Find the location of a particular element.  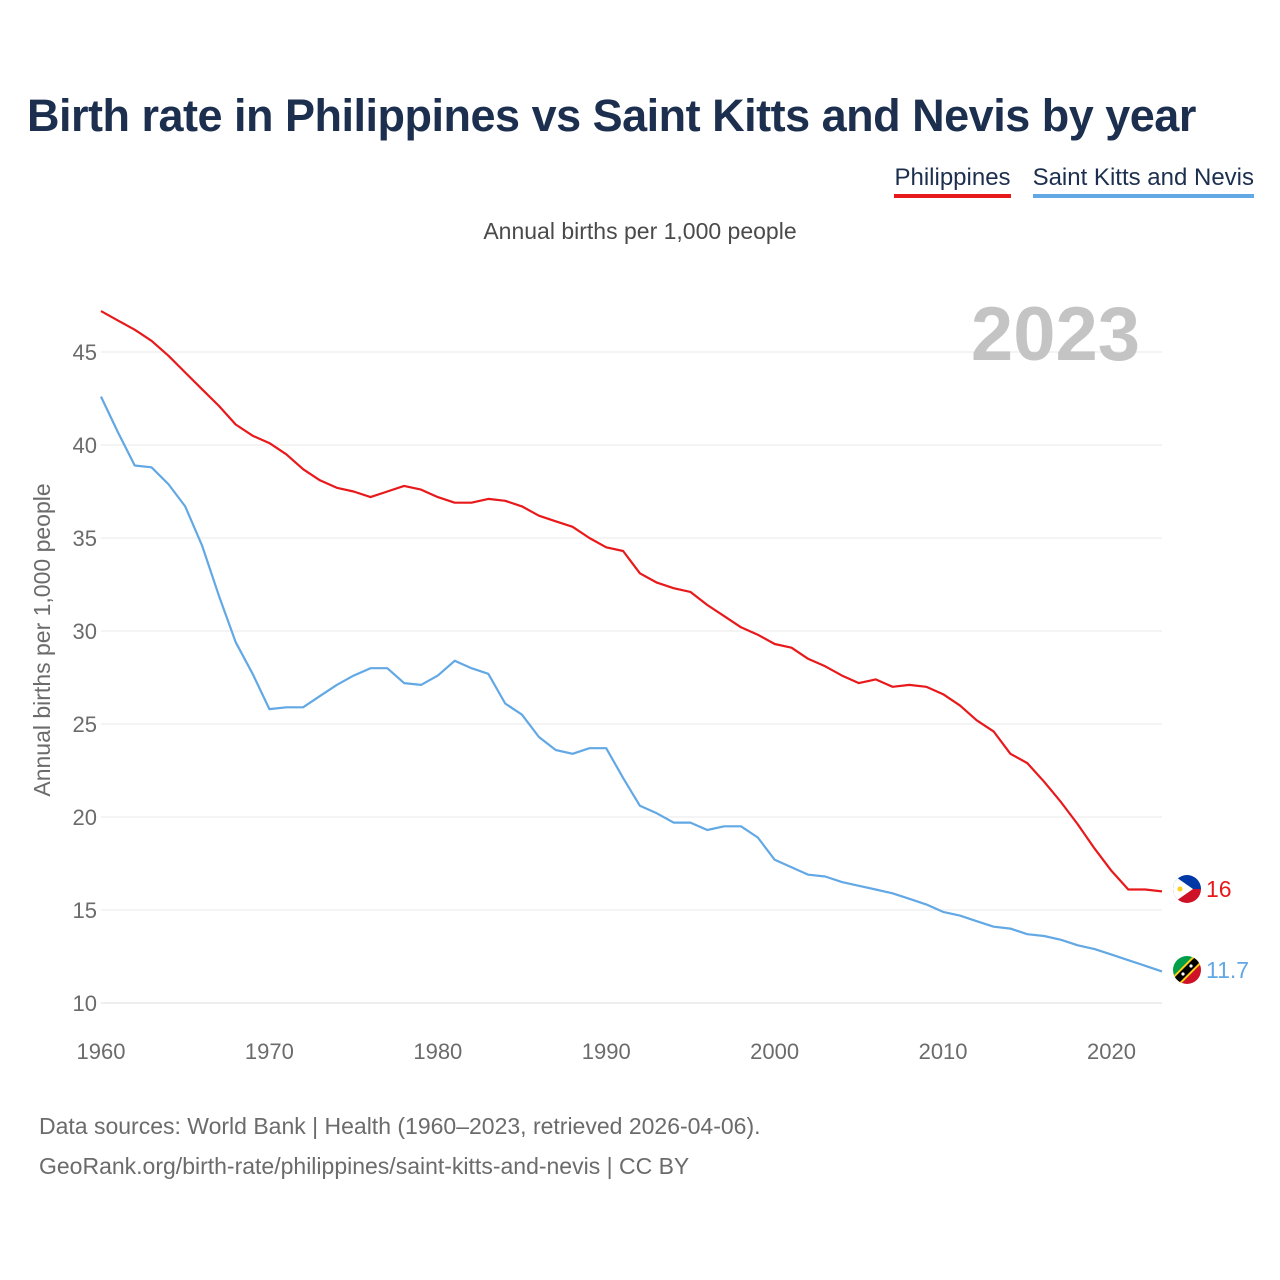

y-tick-label: 25 is located at coordinates (85, 724).